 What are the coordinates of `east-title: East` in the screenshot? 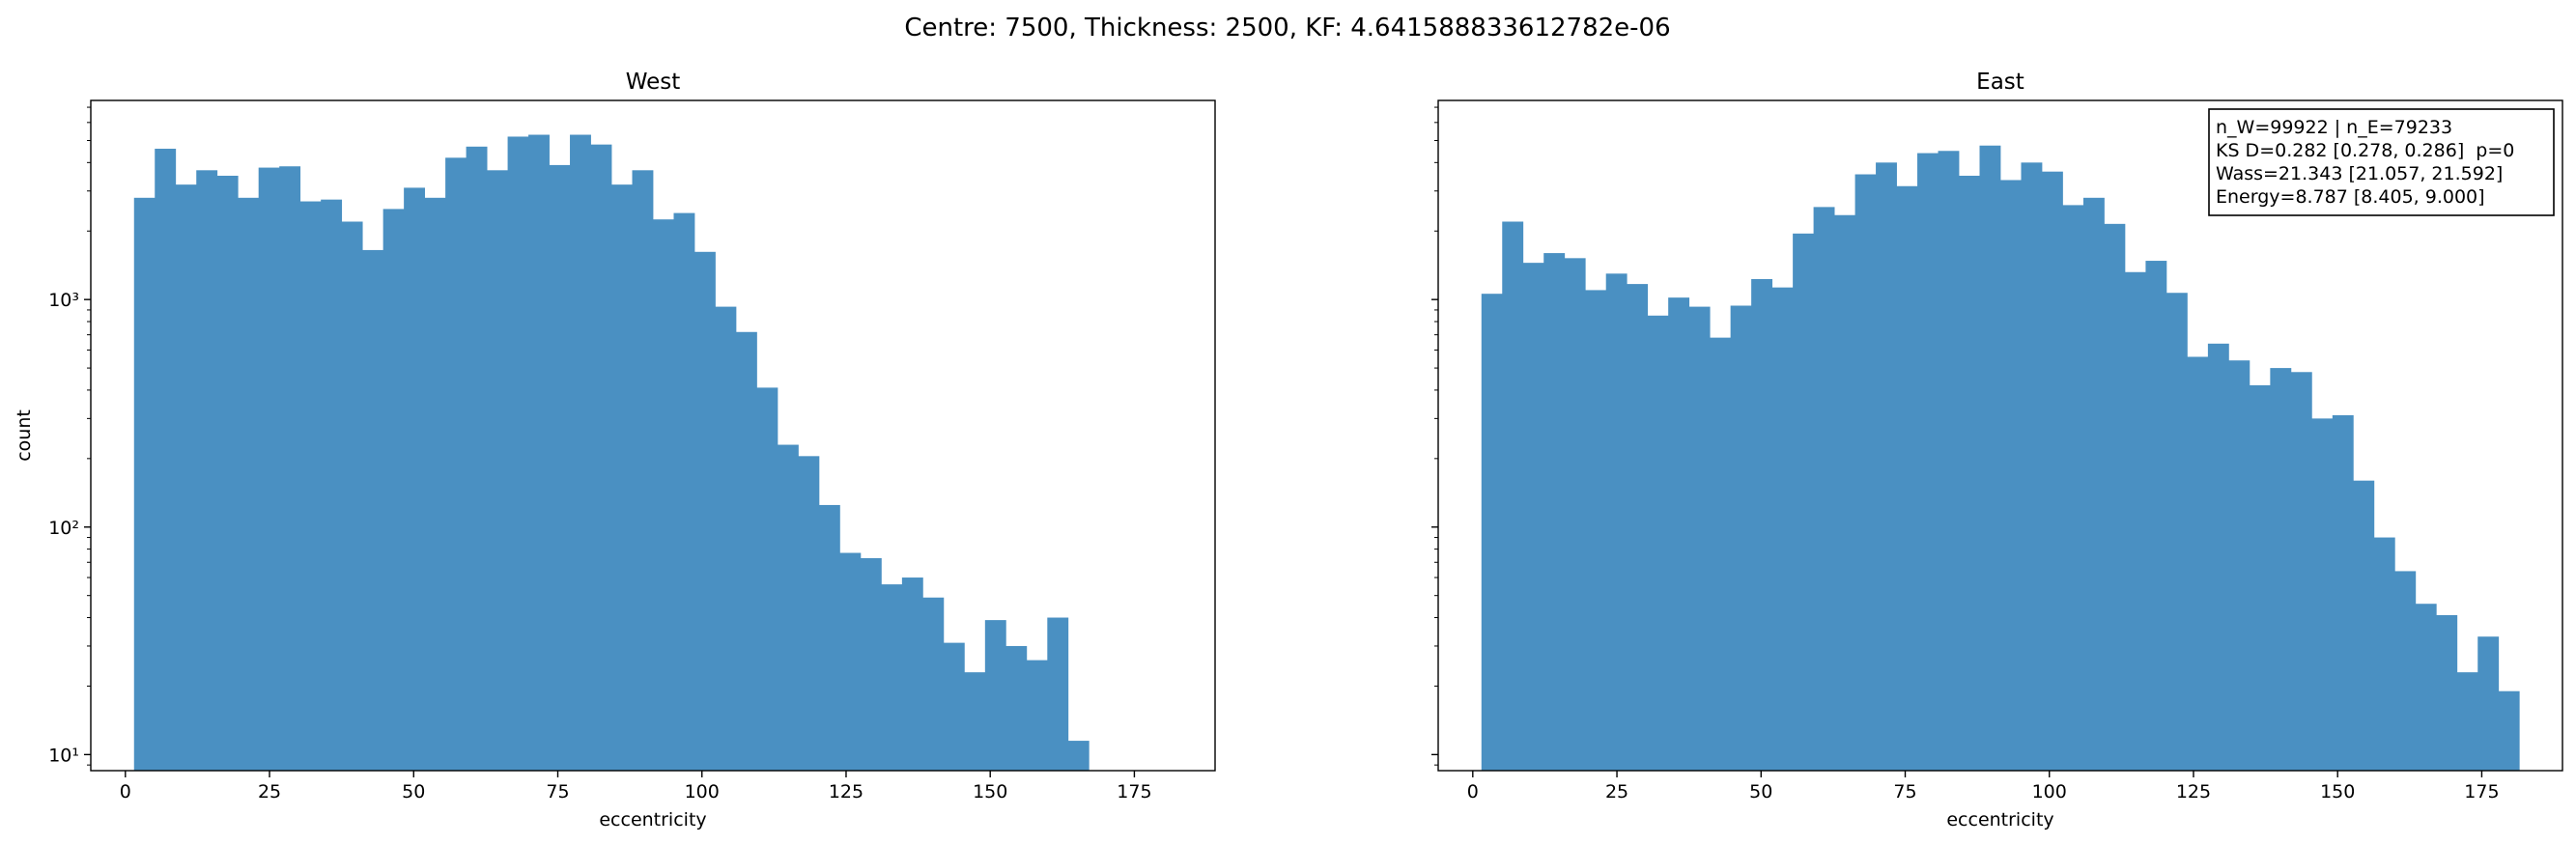 It's located at (2000, 82).